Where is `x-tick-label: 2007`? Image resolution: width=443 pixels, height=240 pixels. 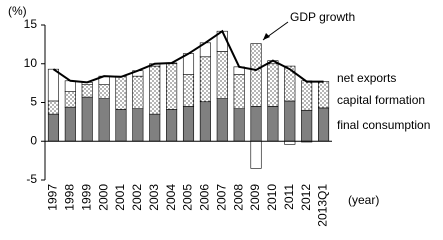 x-tick-label: 2007 is located at coordinates (221, 197).